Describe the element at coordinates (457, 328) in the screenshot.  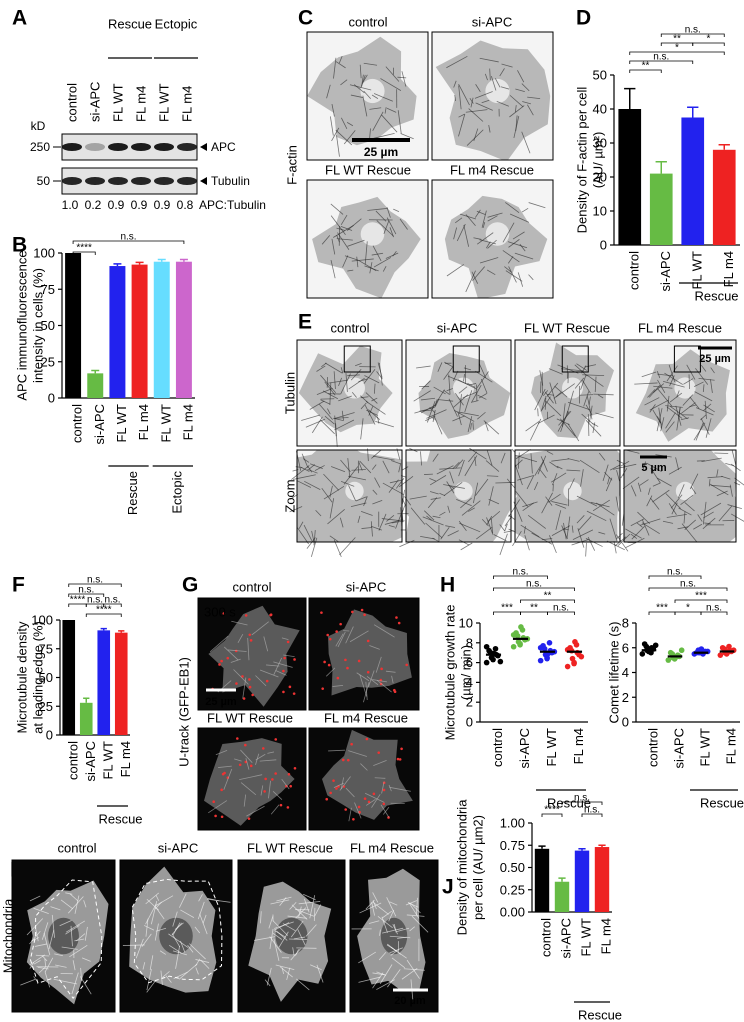
I see `column-label: si-APC` at that location.